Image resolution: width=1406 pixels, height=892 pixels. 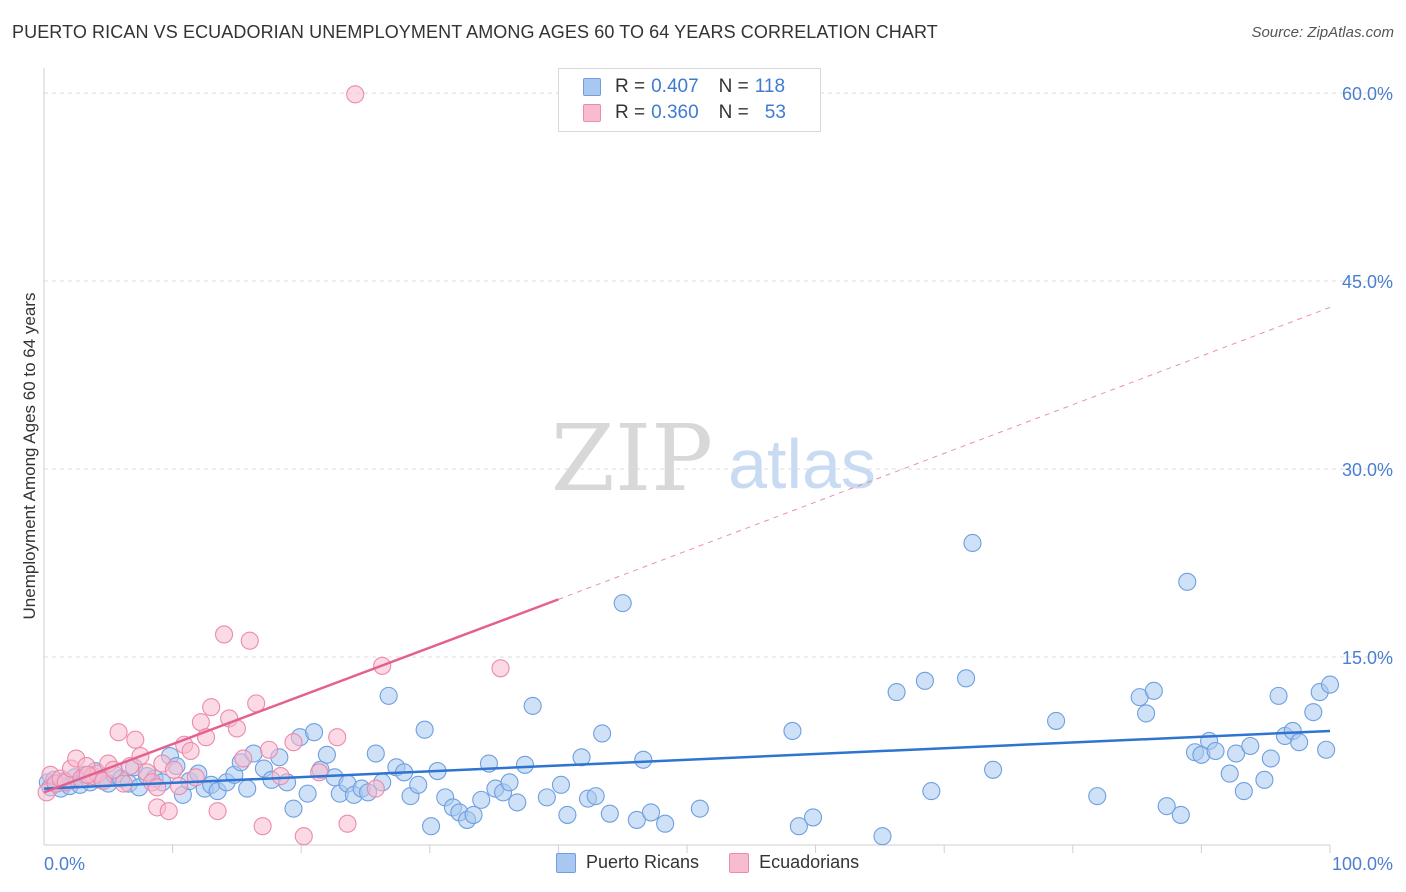 I want to click on legend-item-ecuadorians: Ecuadorians, so click(x=794, y=862).